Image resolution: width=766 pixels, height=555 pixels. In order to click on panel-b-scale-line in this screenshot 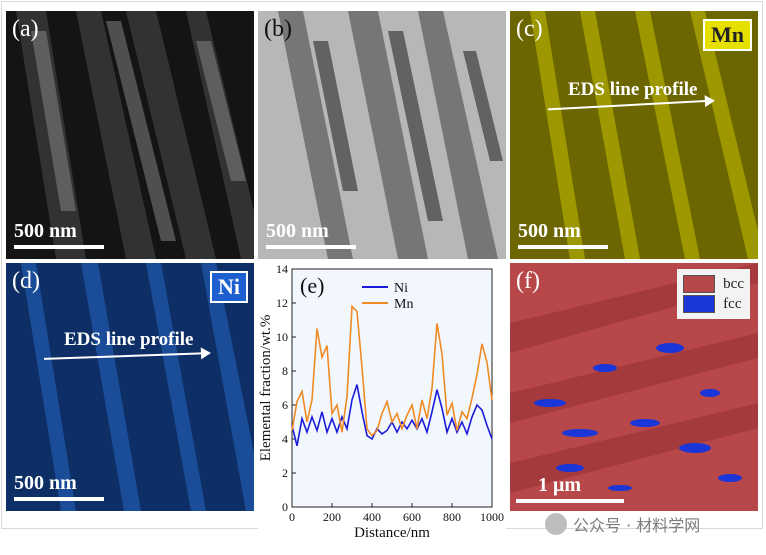, I will do `click(311, 247)`.